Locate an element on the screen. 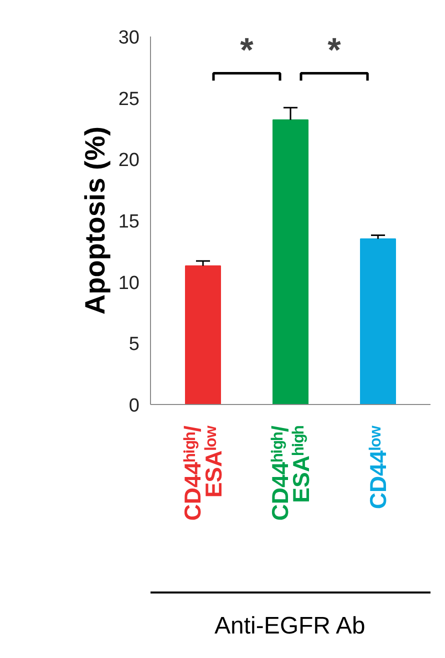  y-tick-label: 0 is located at coordinates (134, 406).